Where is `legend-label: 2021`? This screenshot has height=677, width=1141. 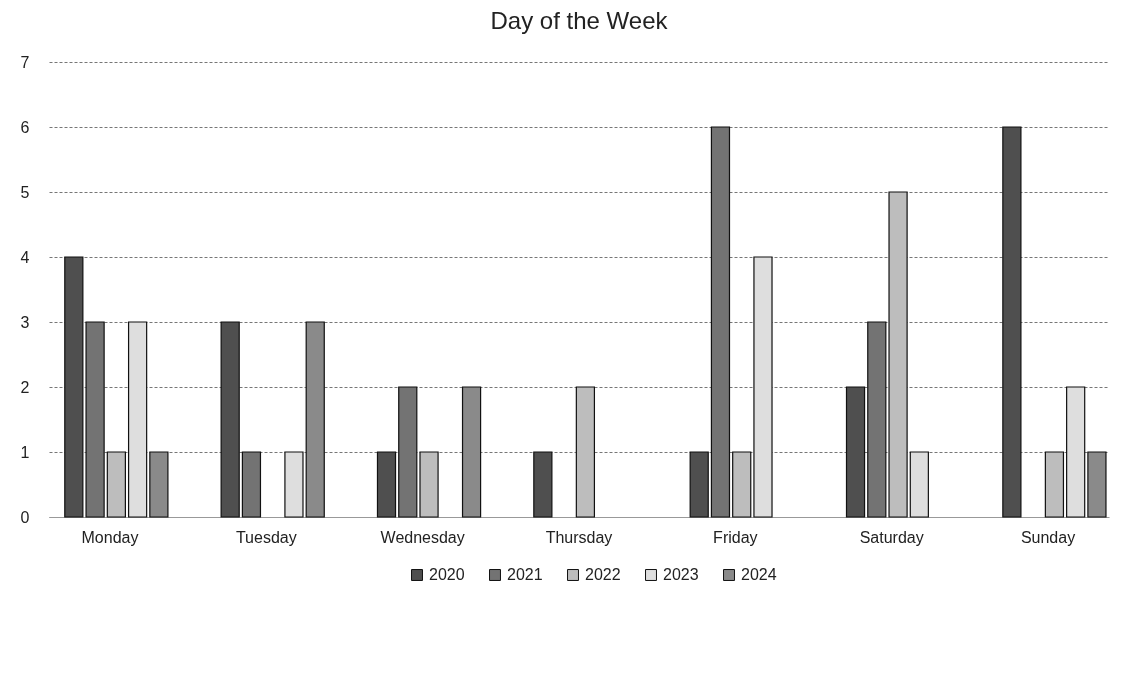 legend-label: 2021 is located at coordinates (525, 574).